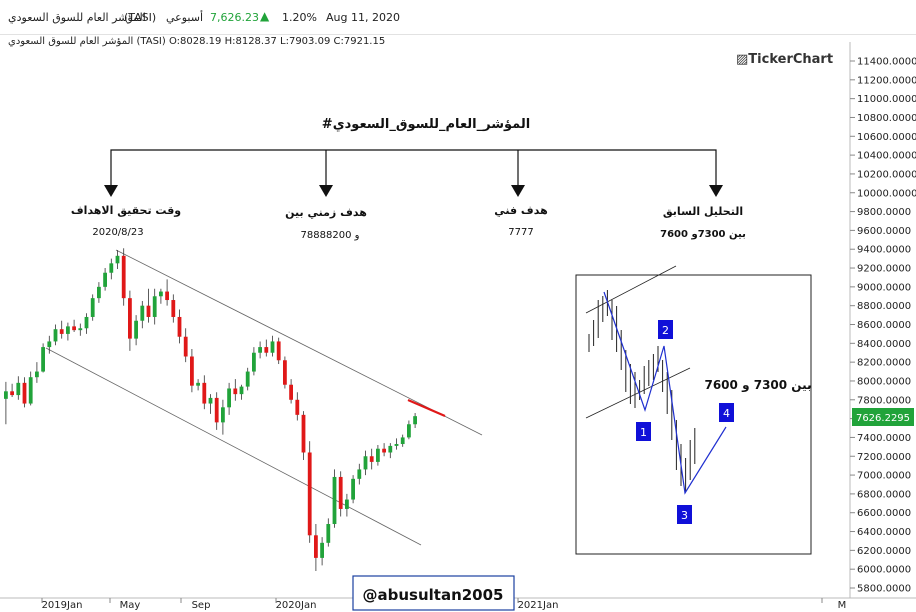 This screenshot has width=916, height=612. I want to click on x-tick-label: 2020Jan, so click(296, 605).